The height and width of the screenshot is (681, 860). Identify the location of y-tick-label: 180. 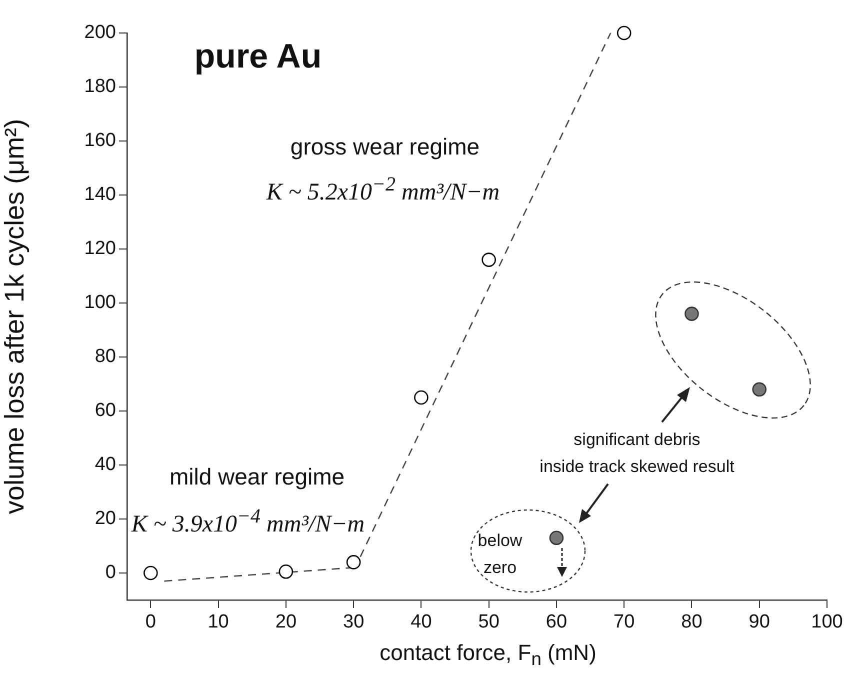
(100, 87).